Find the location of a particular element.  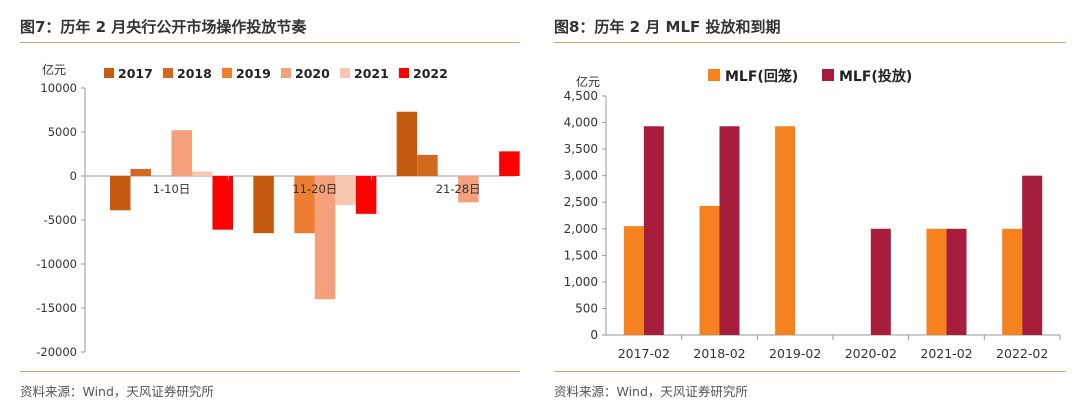

legend-swatch-2022 is located at coordinates (404, 73).